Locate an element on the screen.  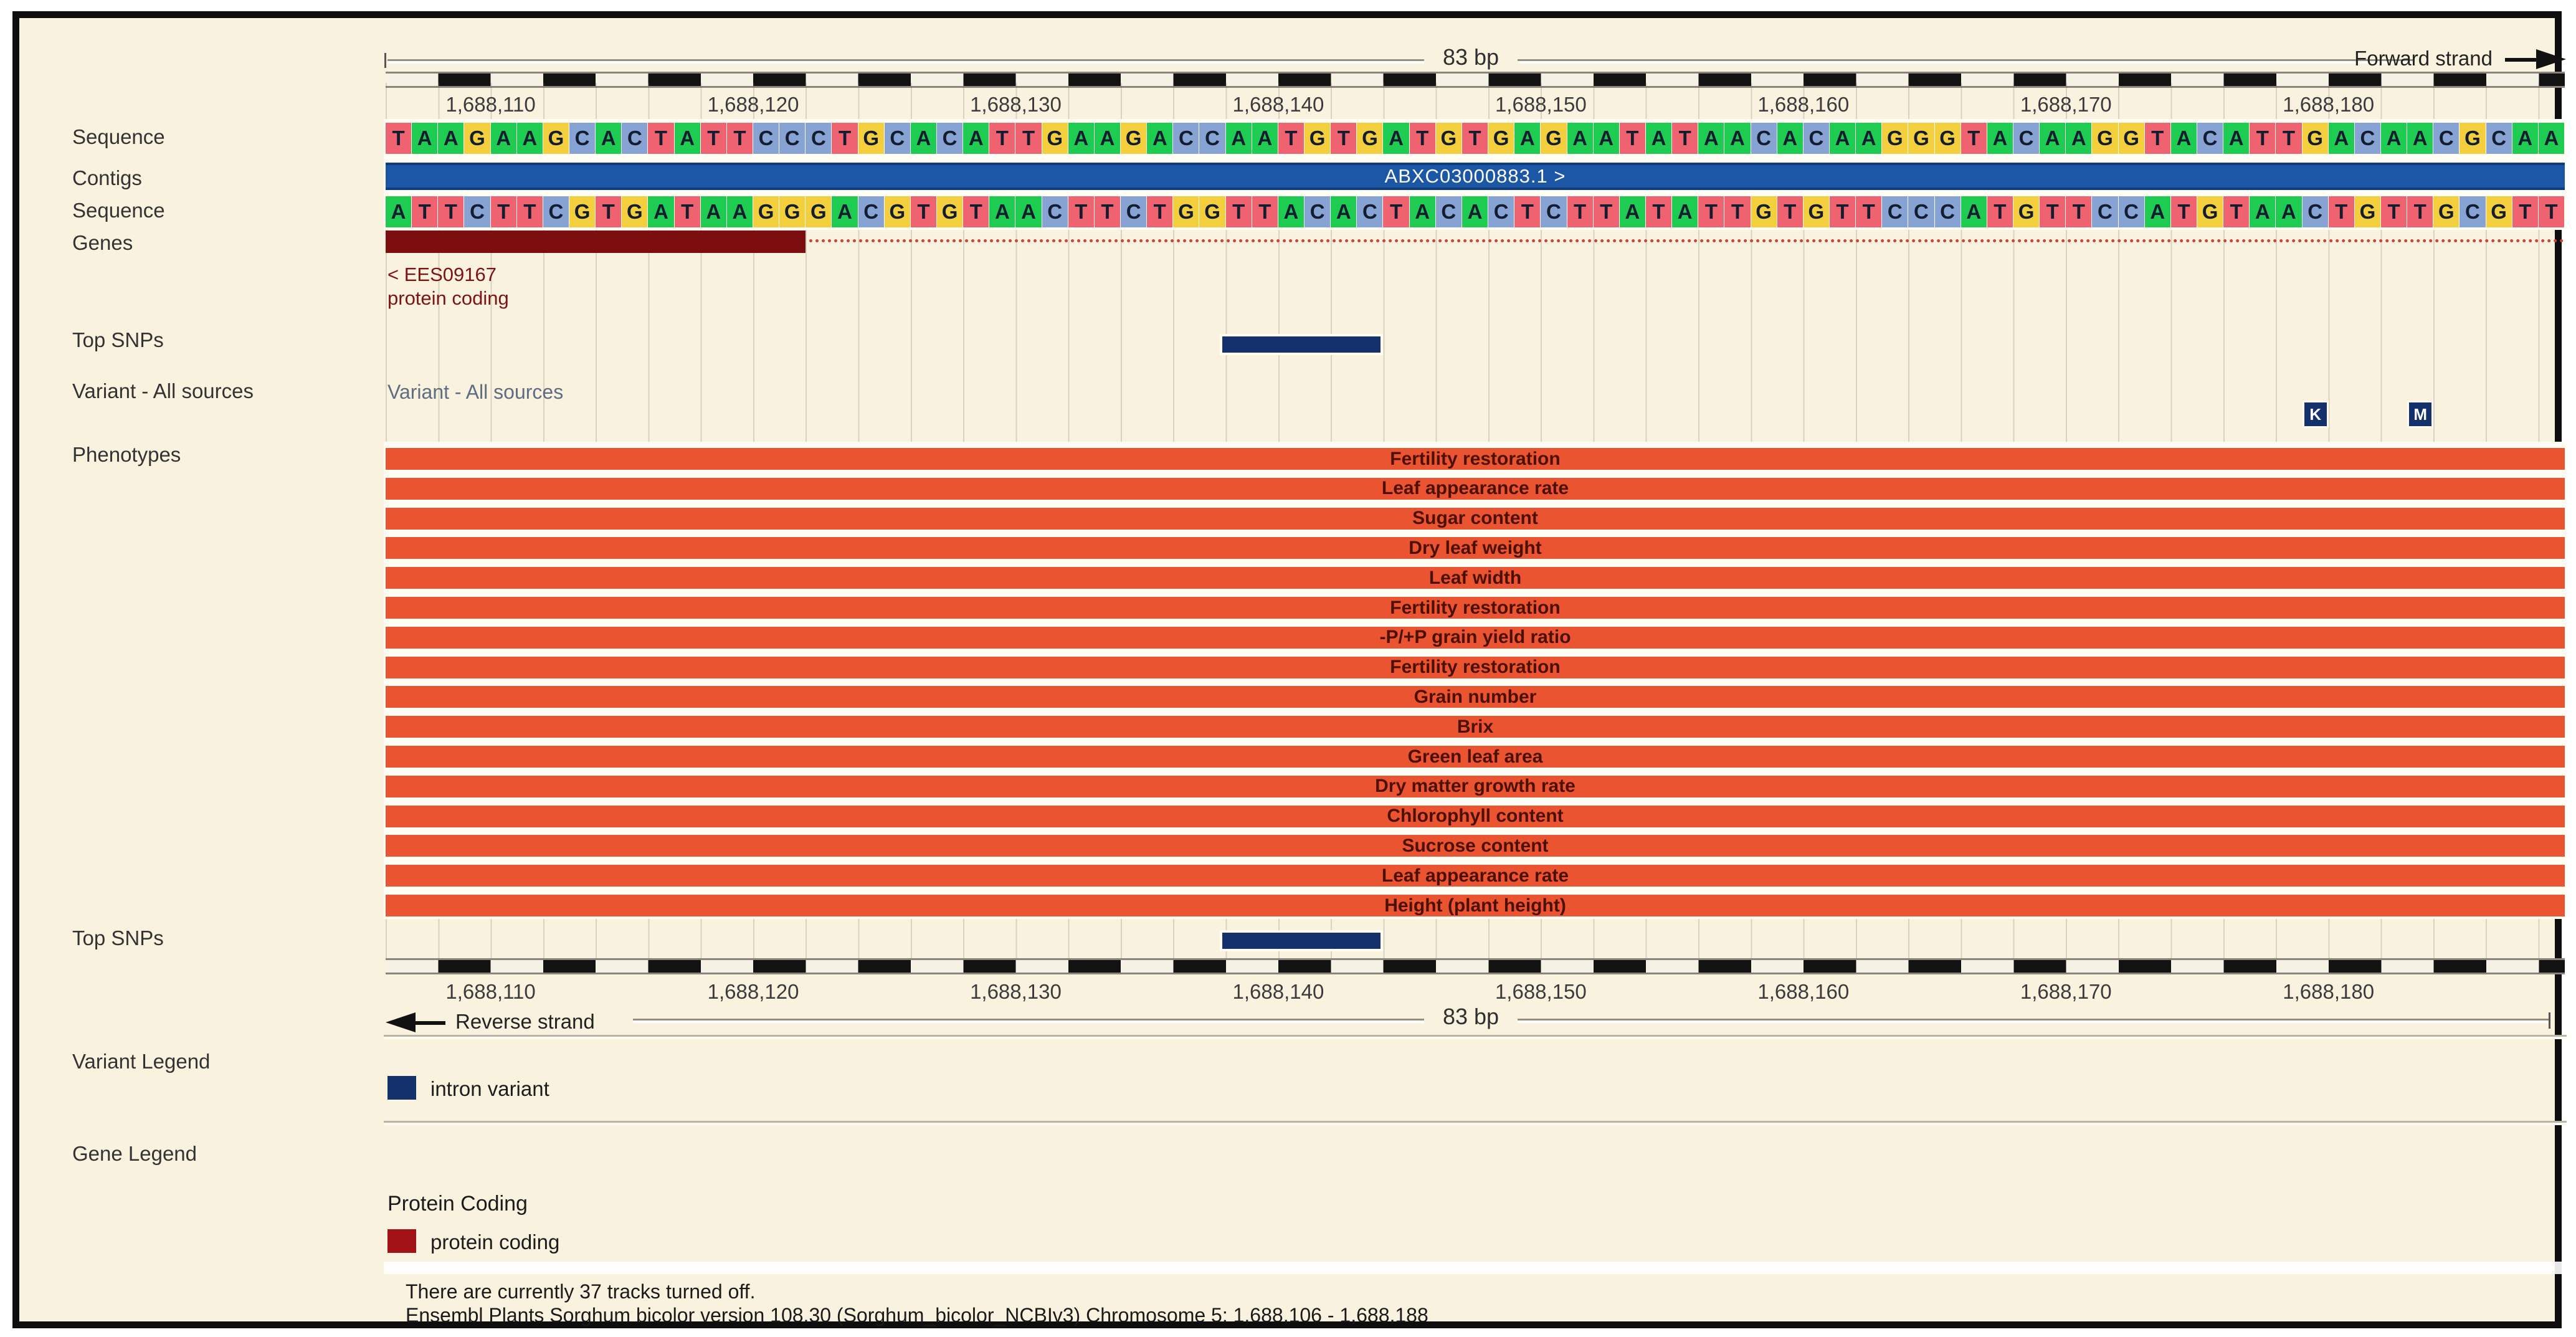
reverse-strand-arrow-icon is located at coordinates (401, 1022).